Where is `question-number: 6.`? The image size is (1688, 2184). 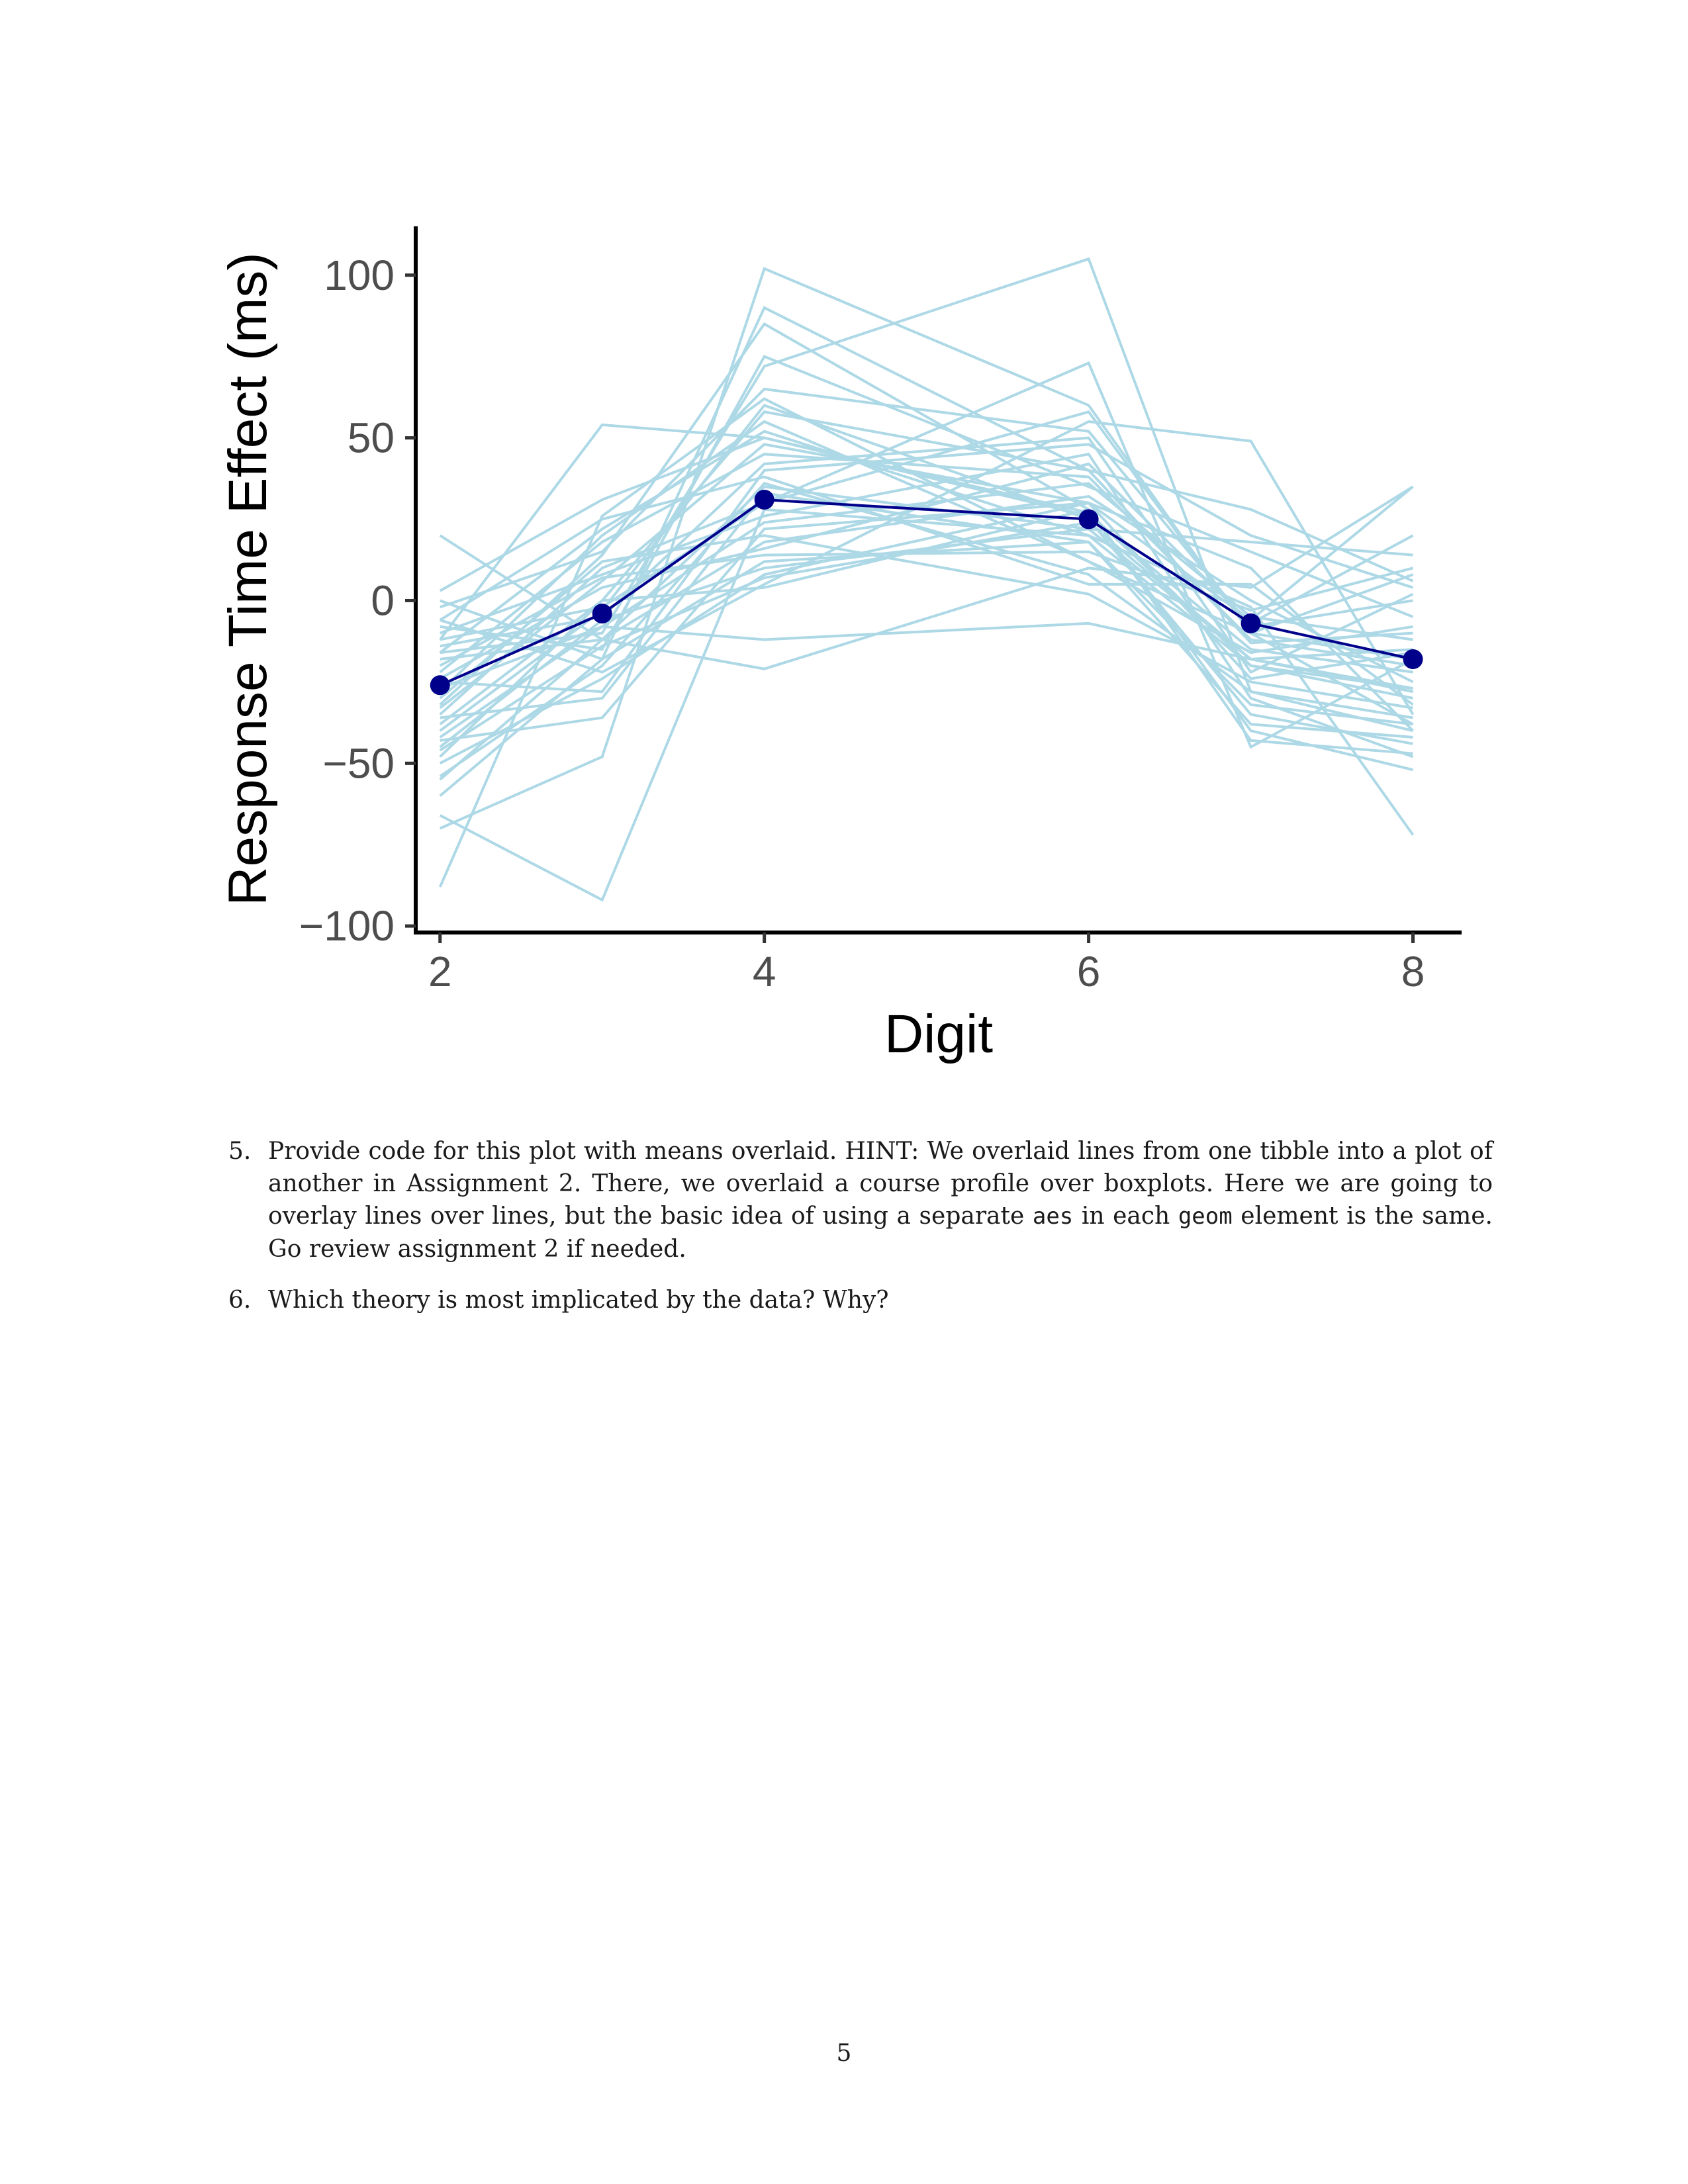
question-number: 6. is located at coordinates (240, 1300).